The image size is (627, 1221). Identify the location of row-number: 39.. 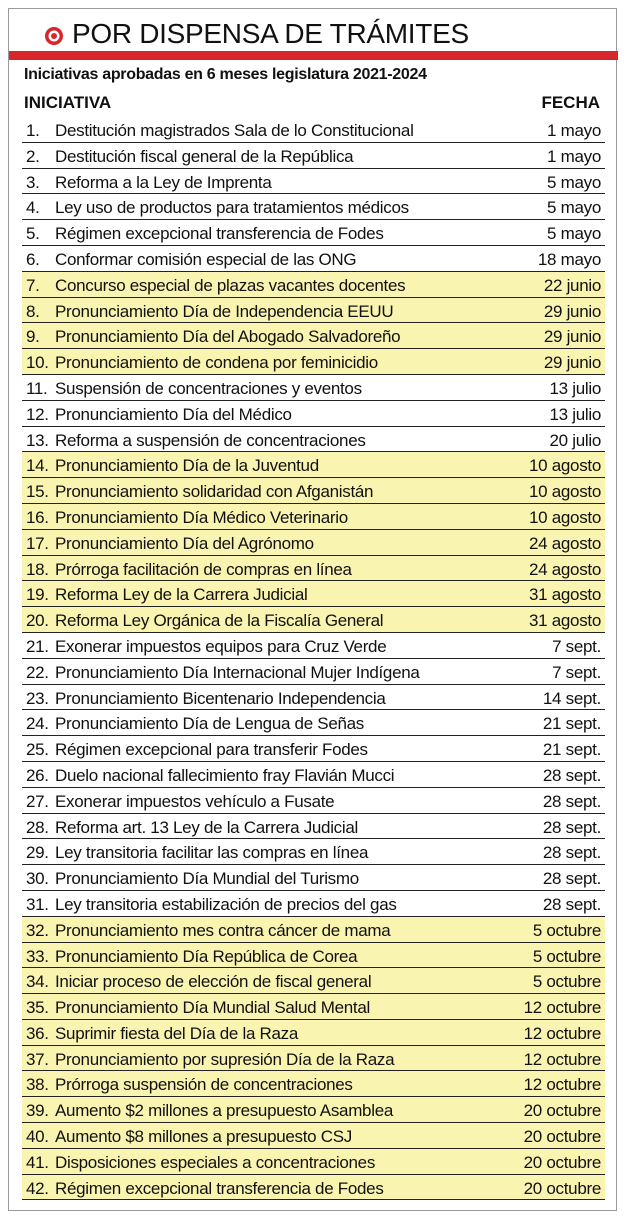
(37, 1111).